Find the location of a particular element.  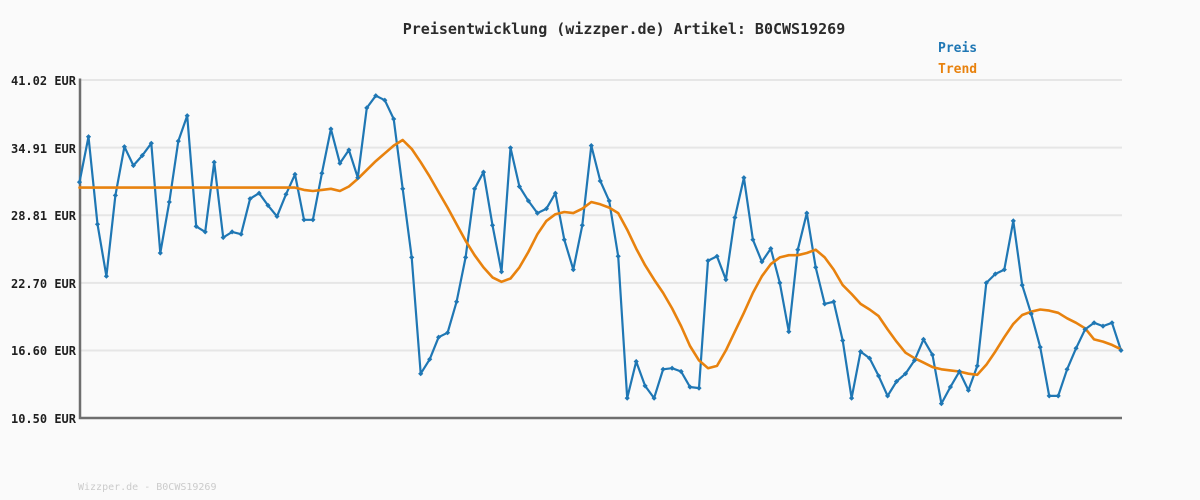

legend-item-trend: Trend is located at coordinates (958, 69).